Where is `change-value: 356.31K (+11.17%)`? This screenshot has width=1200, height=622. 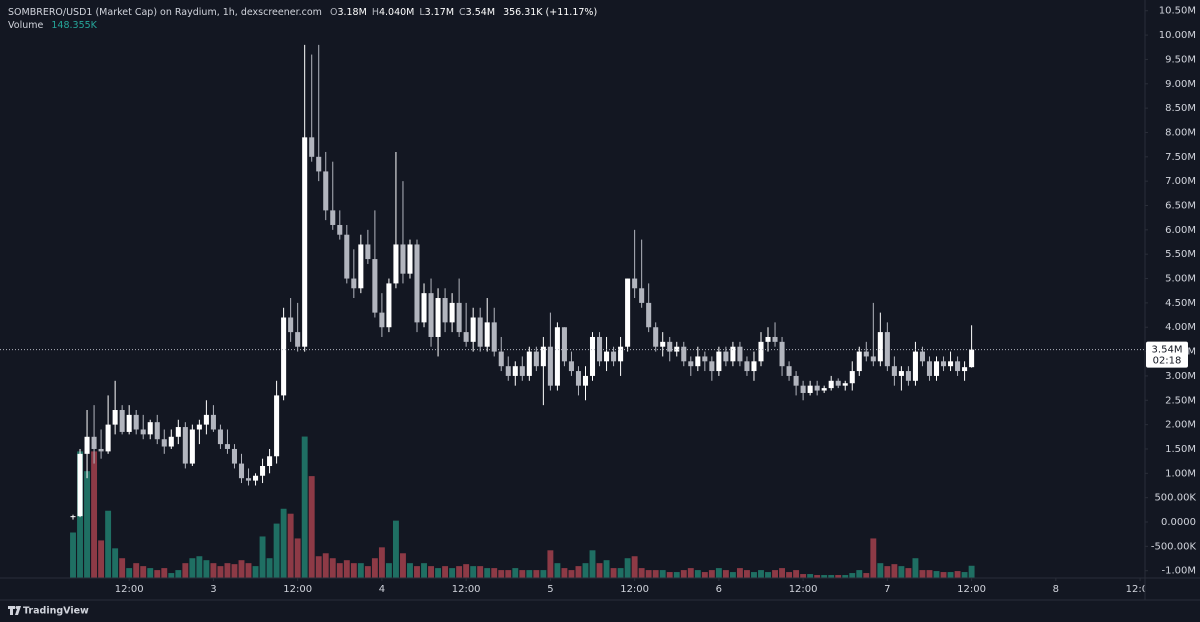 change-value: 356.31K (+11.17%) is located at coordinates (550, 12).